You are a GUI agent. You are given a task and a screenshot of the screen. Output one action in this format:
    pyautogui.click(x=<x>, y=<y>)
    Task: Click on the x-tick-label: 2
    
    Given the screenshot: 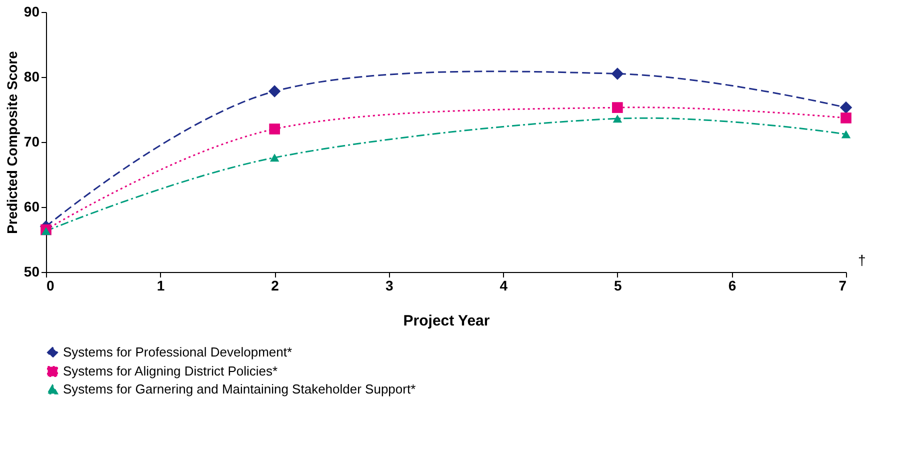 What is the action you would take?
    pyautogui.click(x=275, y=286)
    